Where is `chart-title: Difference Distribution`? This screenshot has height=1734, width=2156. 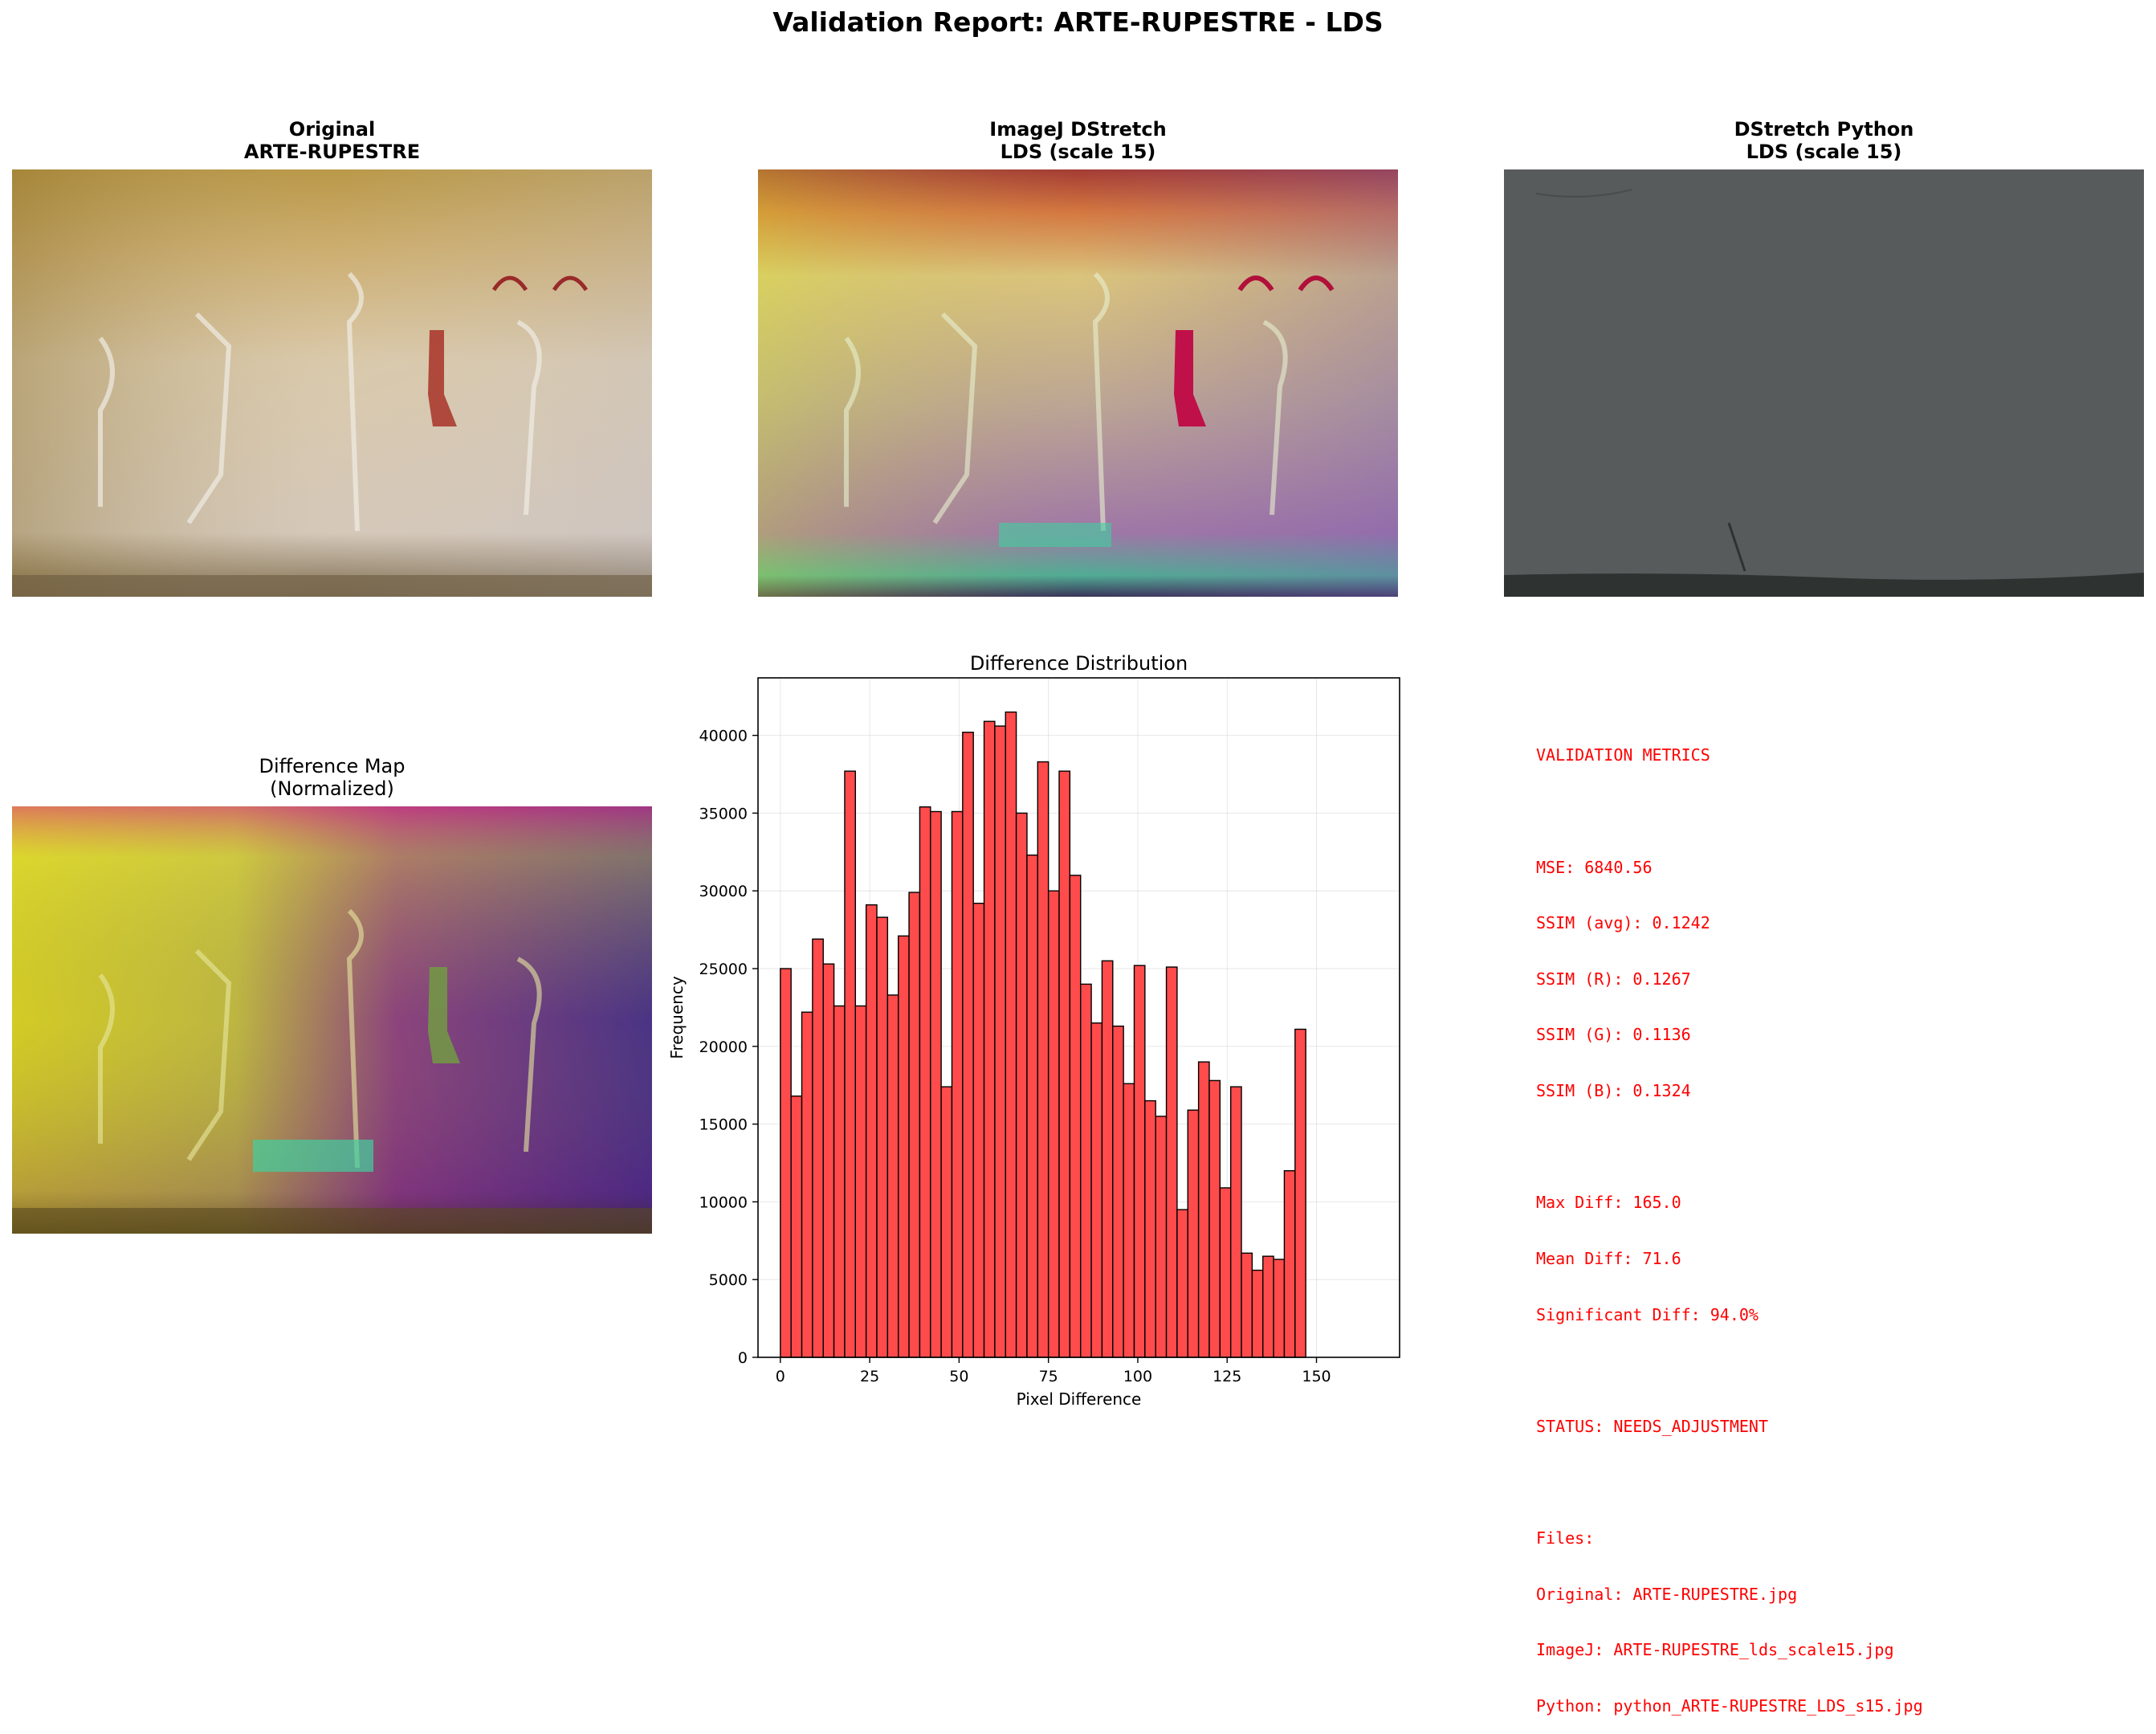 chart-title: Difference Distribution is located at coordinates (1079, 663).